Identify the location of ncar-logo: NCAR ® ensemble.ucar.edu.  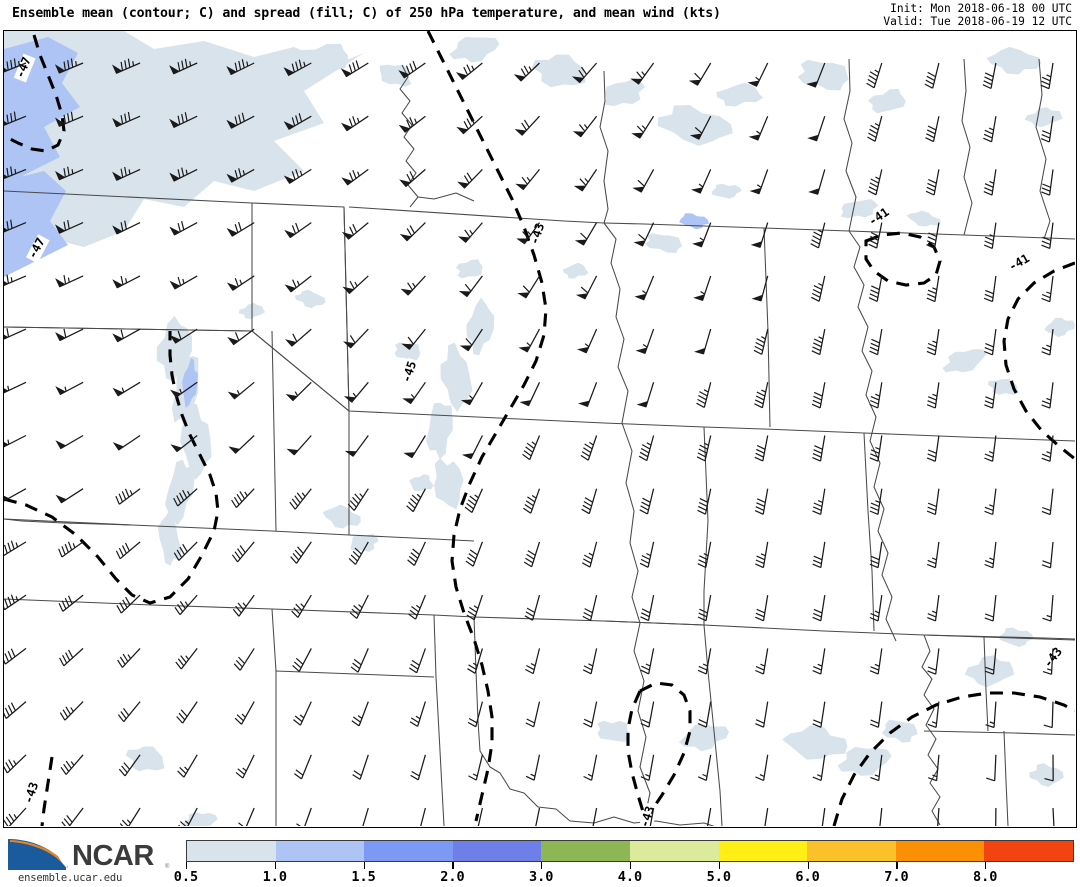
(89, 859).